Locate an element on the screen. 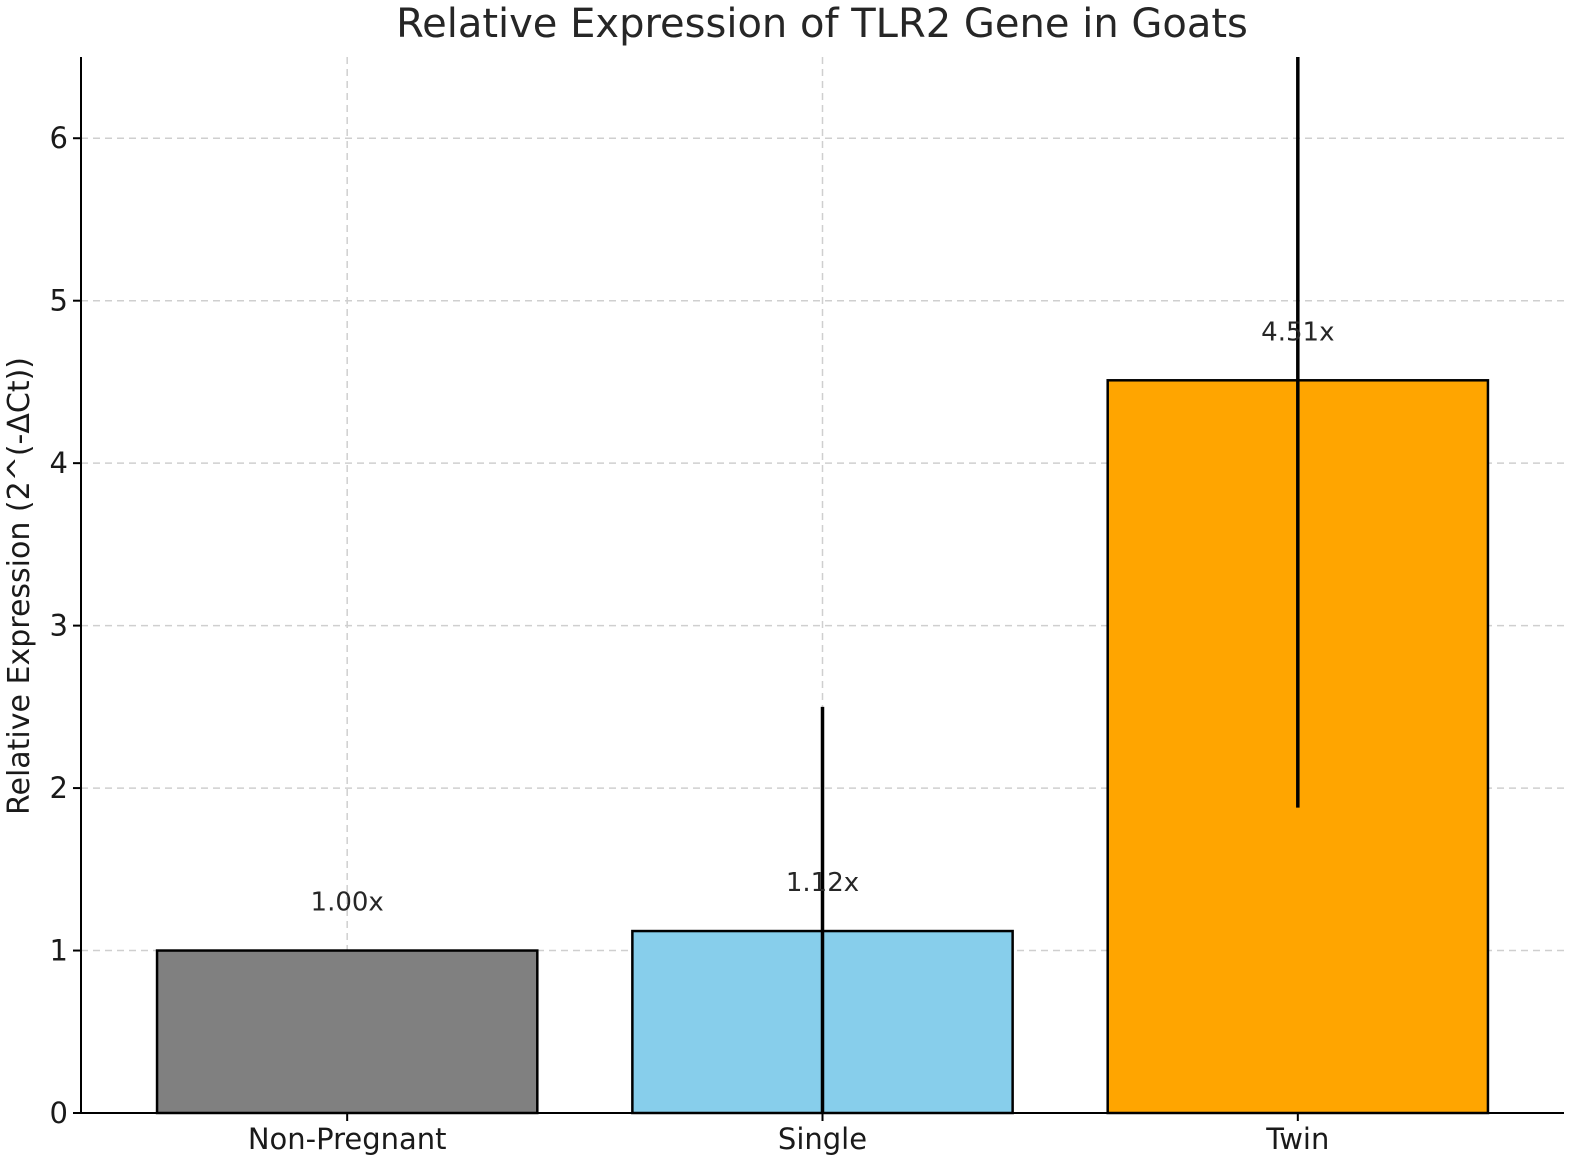 The width and height of the screenshot is (1575, 1166). y-tick-label: 6 is located at coordinates (59, 138).